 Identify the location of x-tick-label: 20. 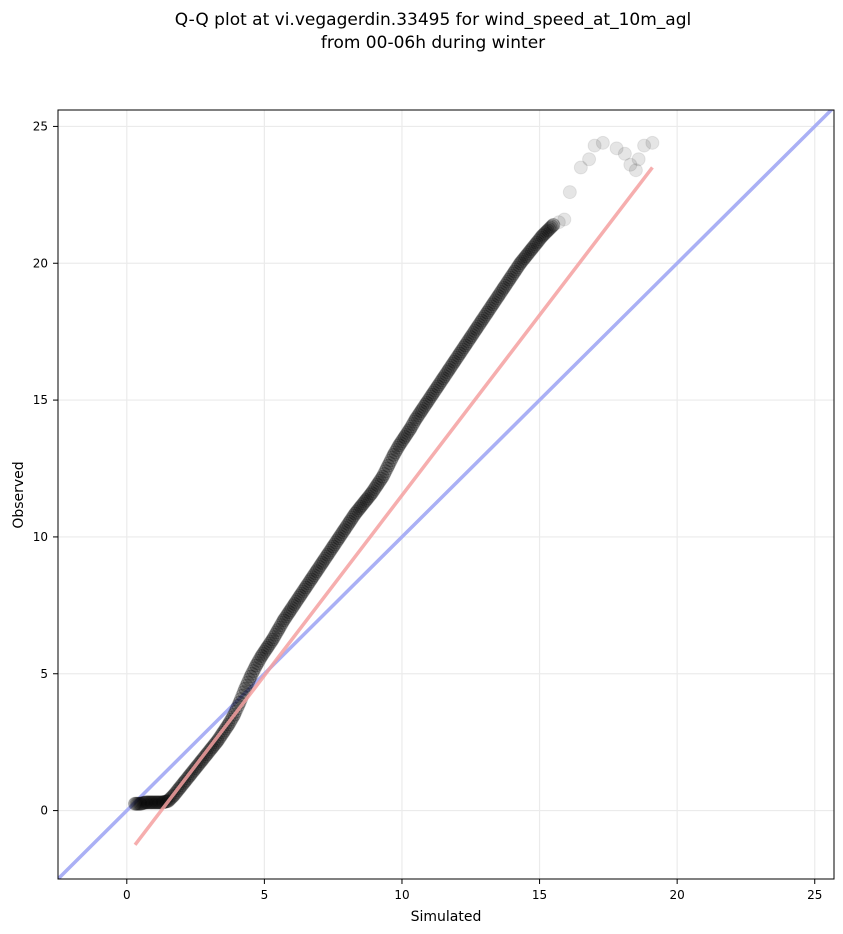
(677, 895).